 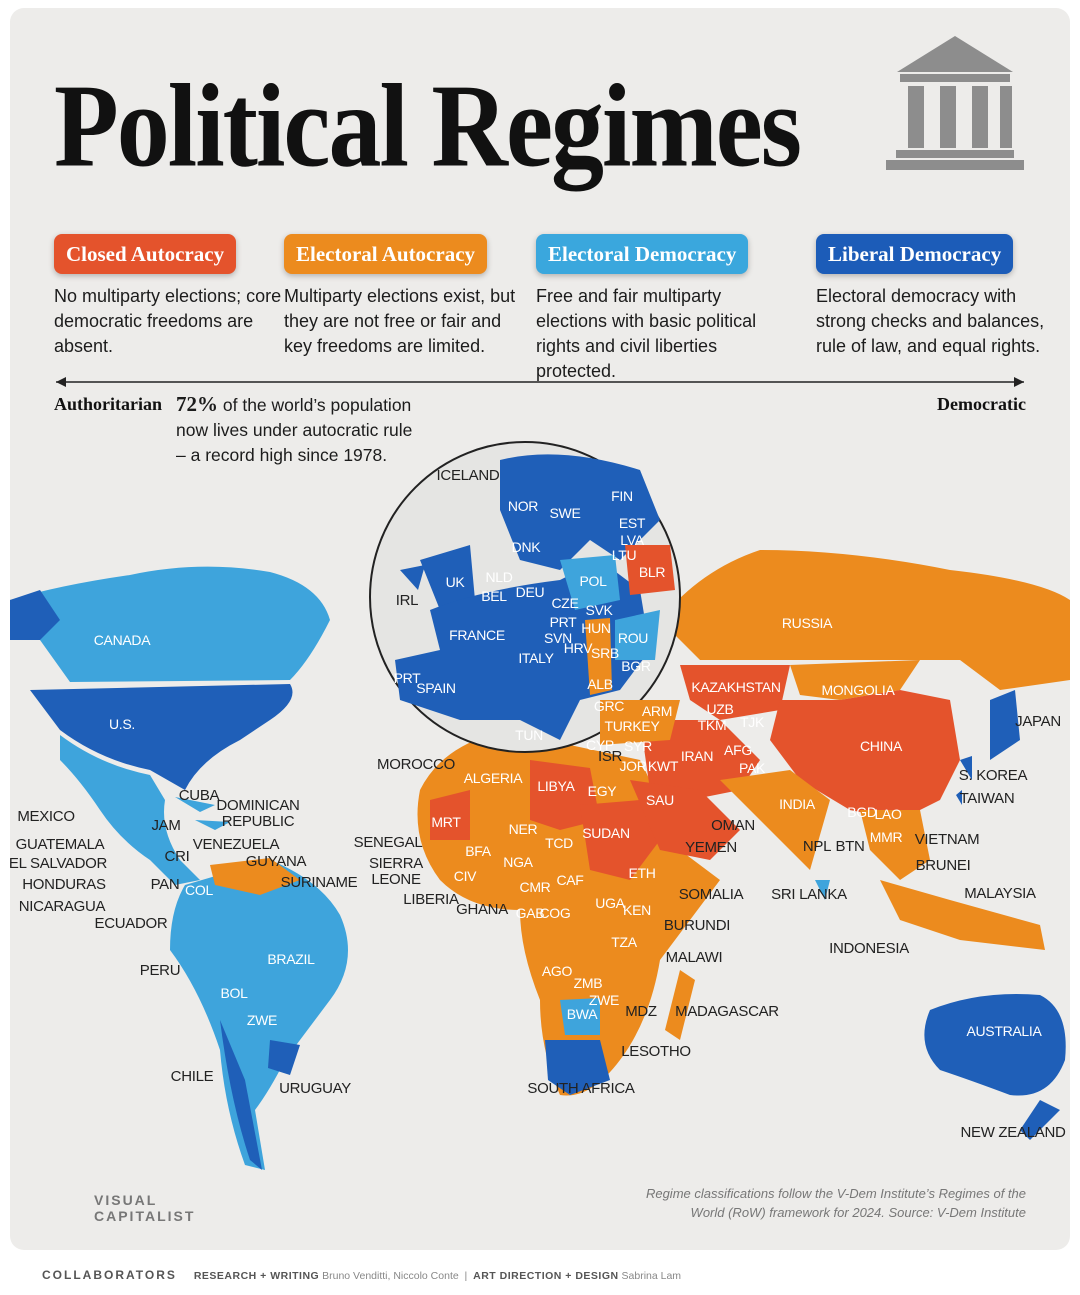 What do you see at coordinates (494, 596) in the screenshot?
I see `country-label: BEL` at bounding box center [494, 596].